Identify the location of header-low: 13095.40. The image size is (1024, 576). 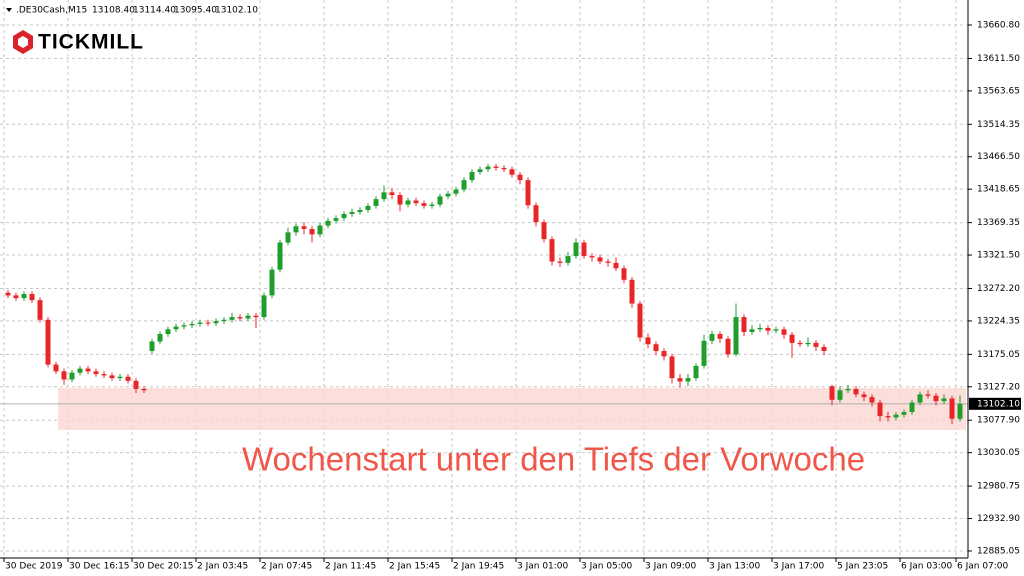
(195, 11).